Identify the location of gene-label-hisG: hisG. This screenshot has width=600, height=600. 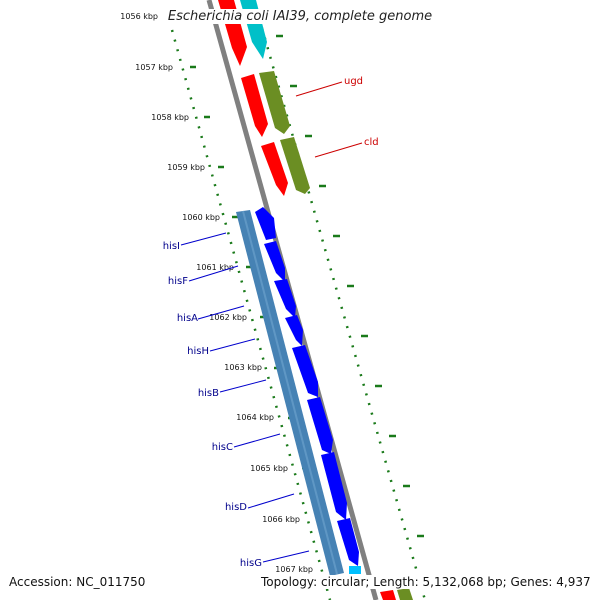
(251, 563).